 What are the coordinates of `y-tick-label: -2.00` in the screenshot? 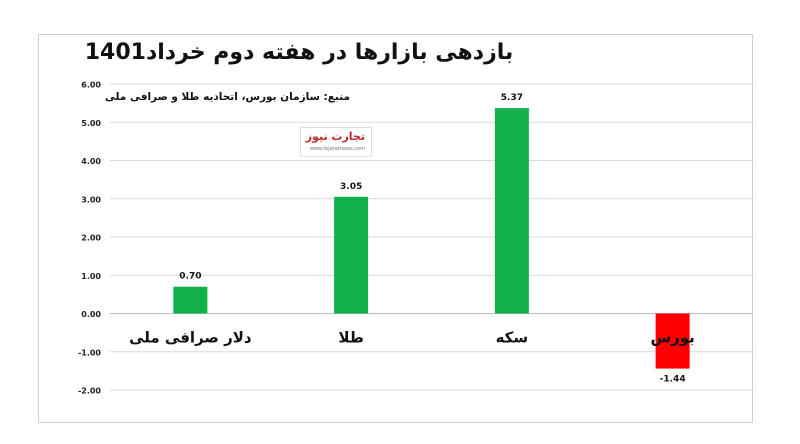 It's located at (89, 391).